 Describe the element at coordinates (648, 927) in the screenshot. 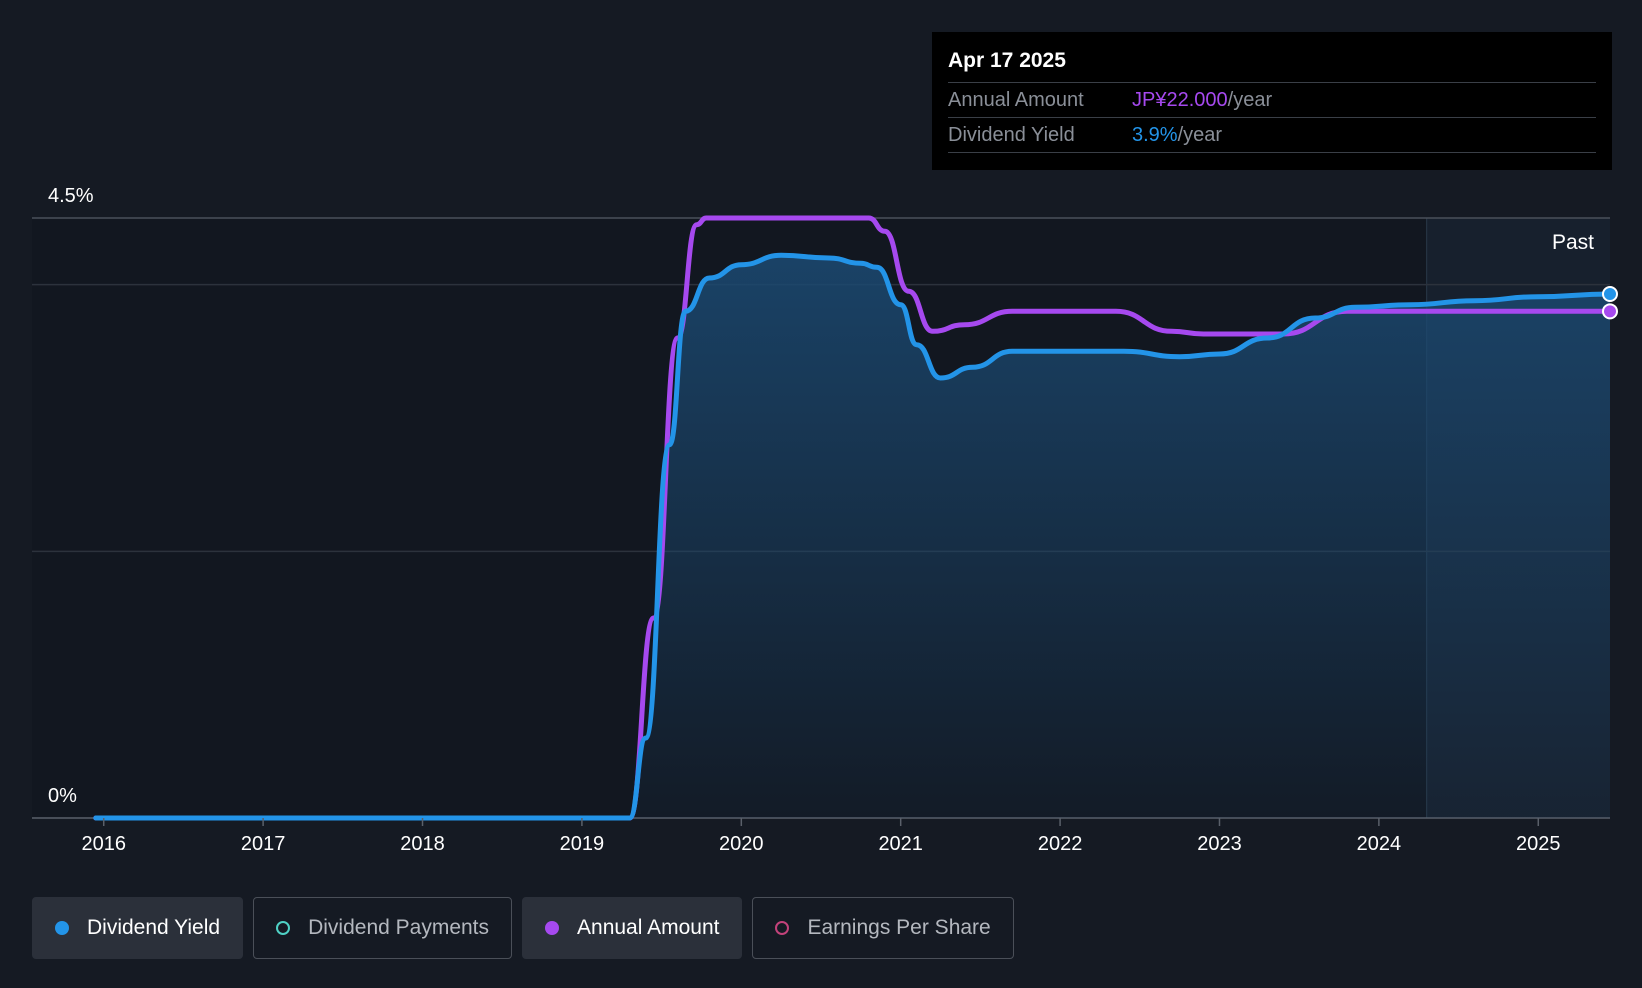

I see `legend-label: Annual Amount` at that location.